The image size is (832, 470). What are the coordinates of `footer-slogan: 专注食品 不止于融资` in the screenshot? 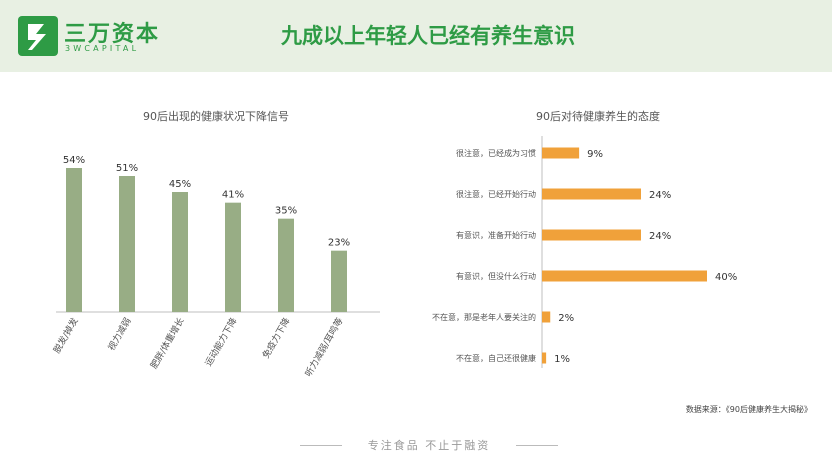 It's located at (429, 445).